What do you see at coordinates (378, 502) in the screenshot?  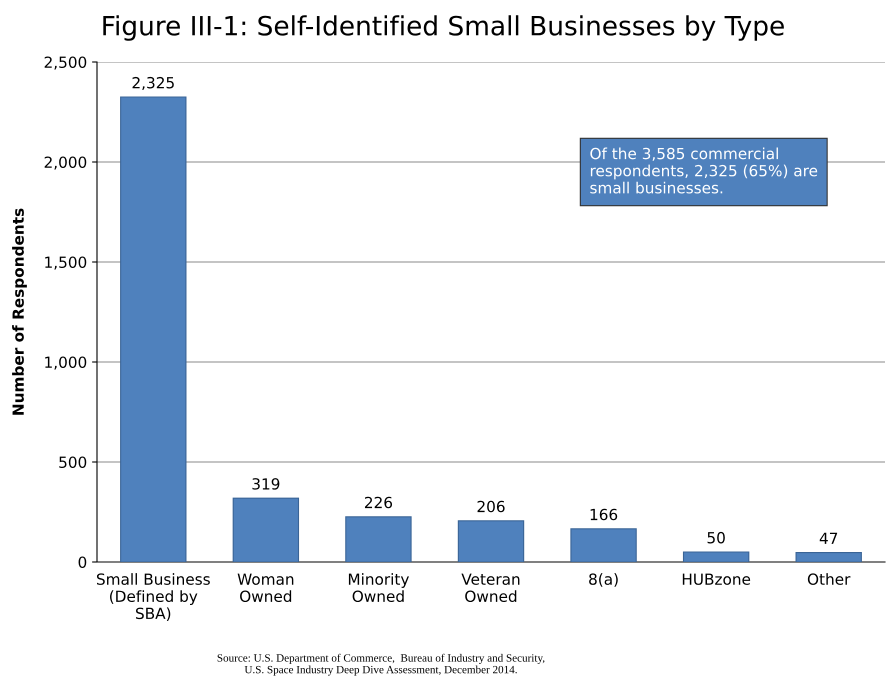 I see `data-label: 226` at bounding box center [378, 502].